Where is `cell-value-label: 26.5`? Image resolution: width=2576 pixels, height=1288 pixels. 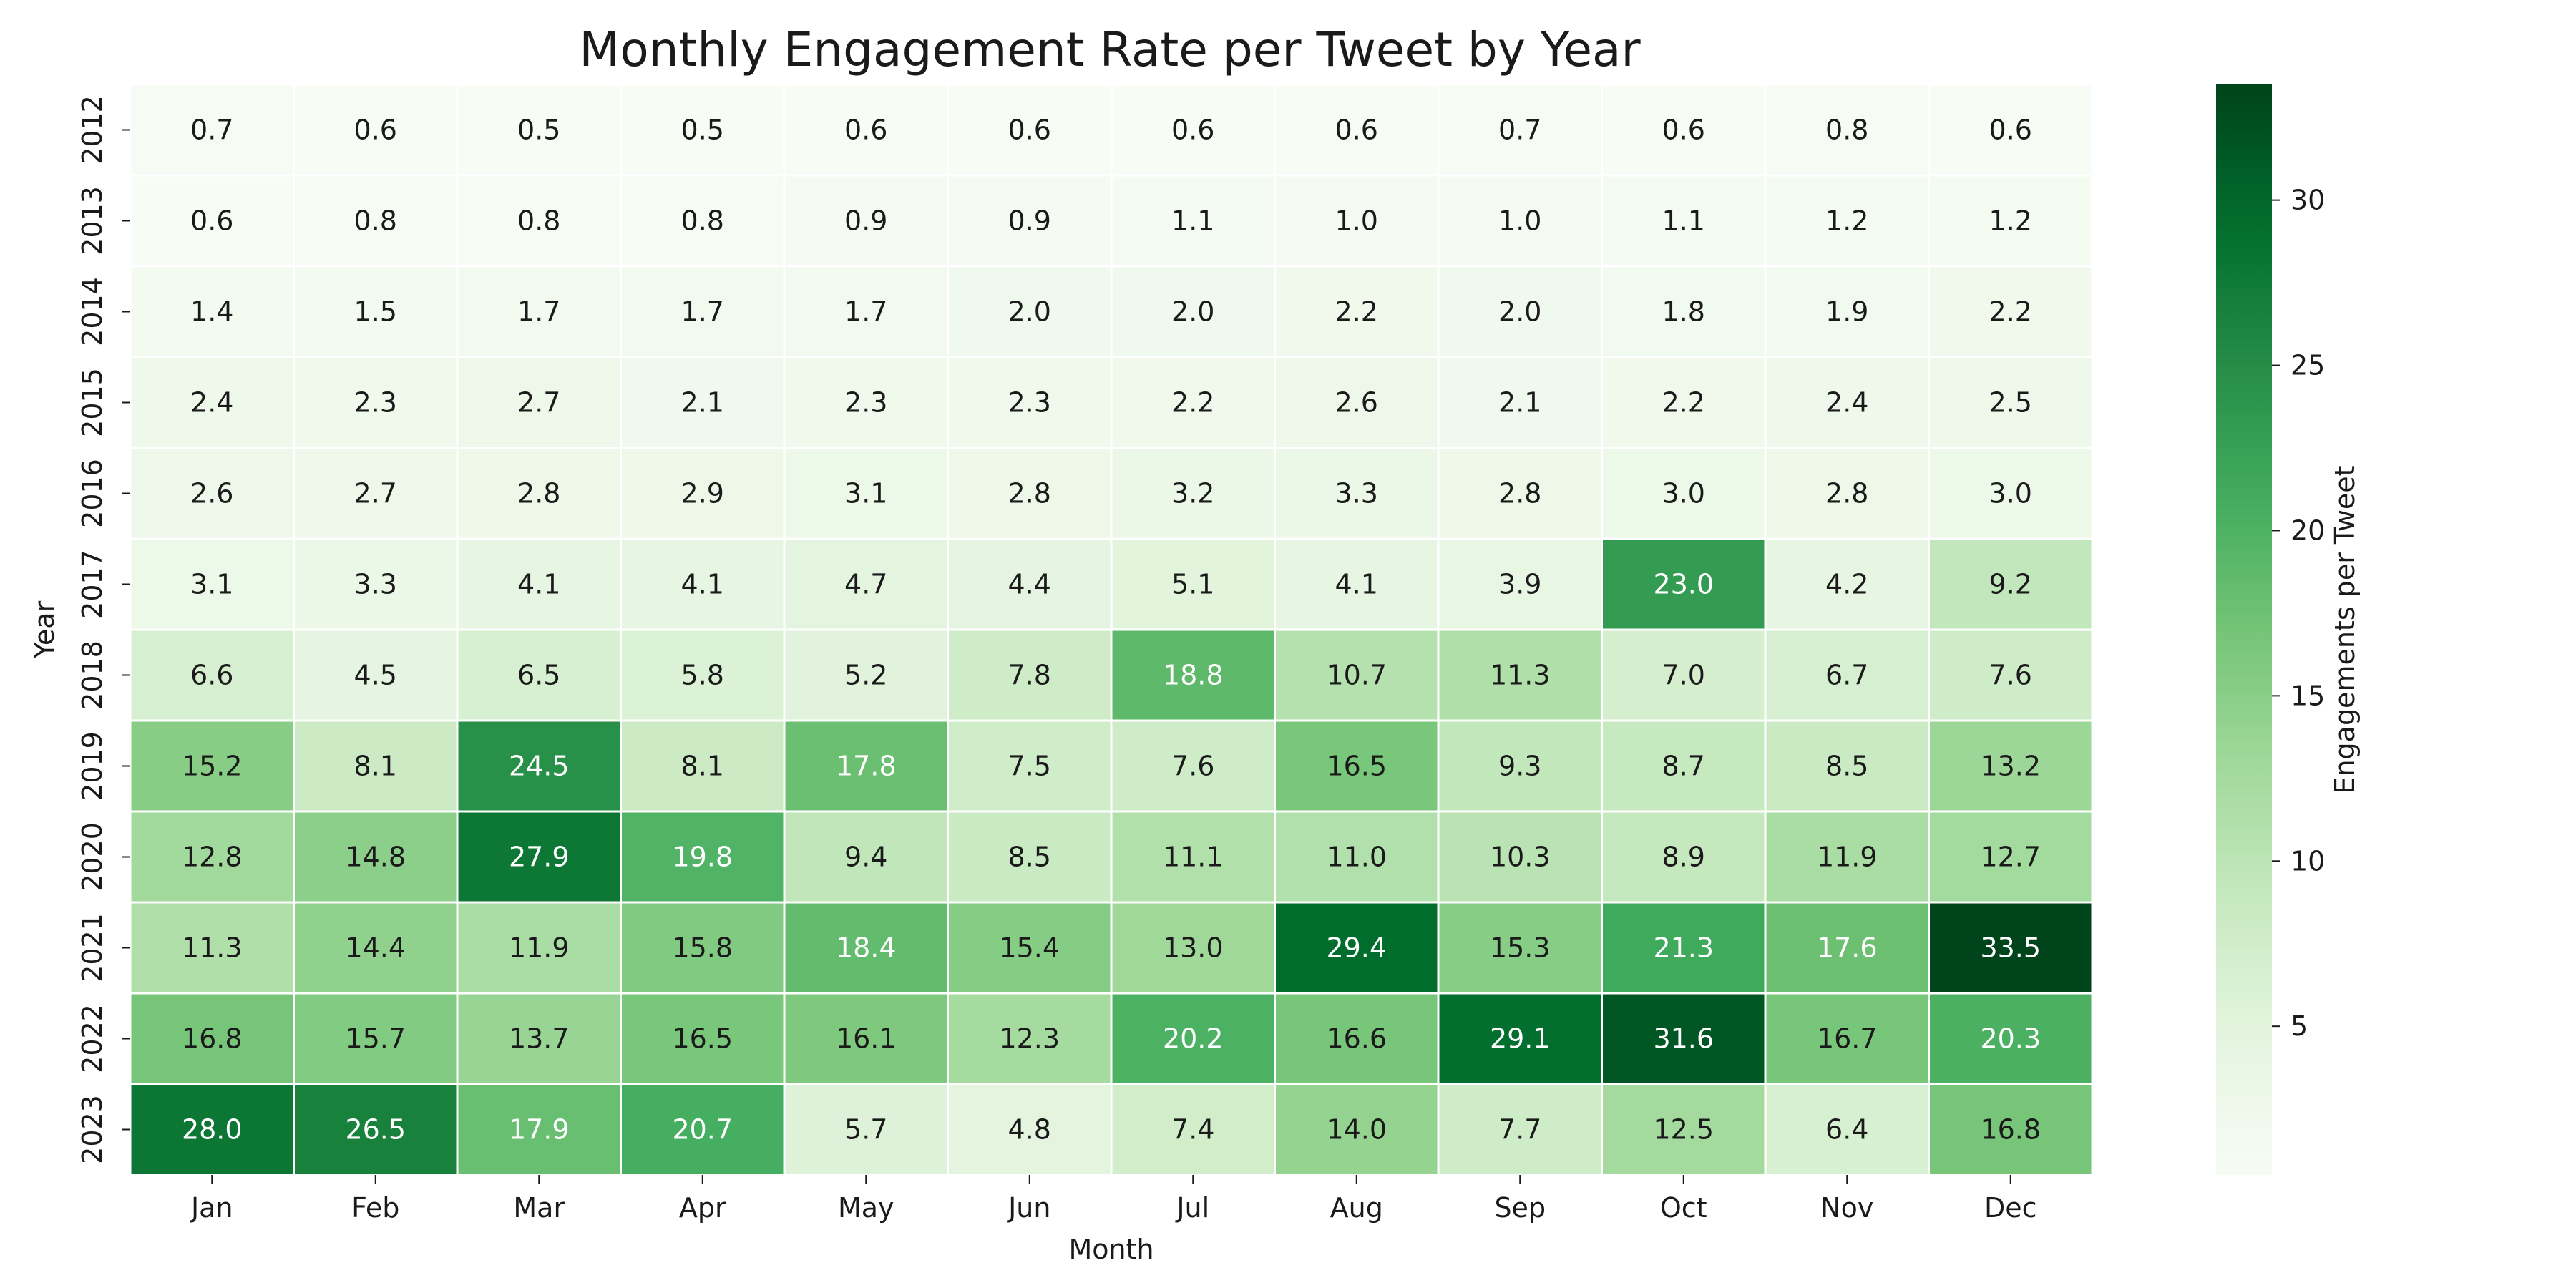 cell-value-label: 26.5 is located at coordinates (375, 1130).